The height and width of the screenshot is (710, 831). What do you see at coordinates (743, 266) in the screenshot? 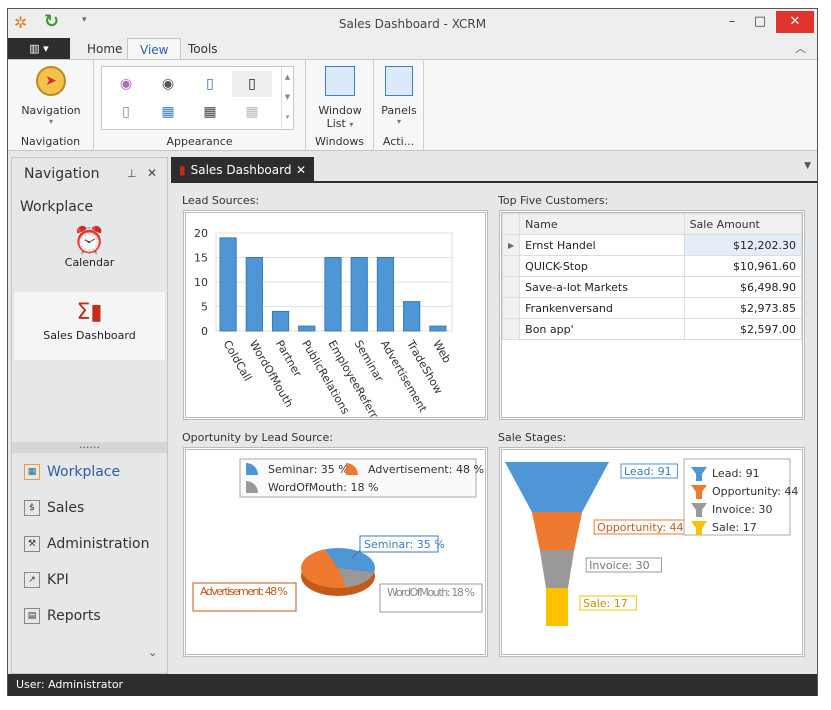
I see `cell-sale-amount: $10,961.60` at bounding box center [743, 266].